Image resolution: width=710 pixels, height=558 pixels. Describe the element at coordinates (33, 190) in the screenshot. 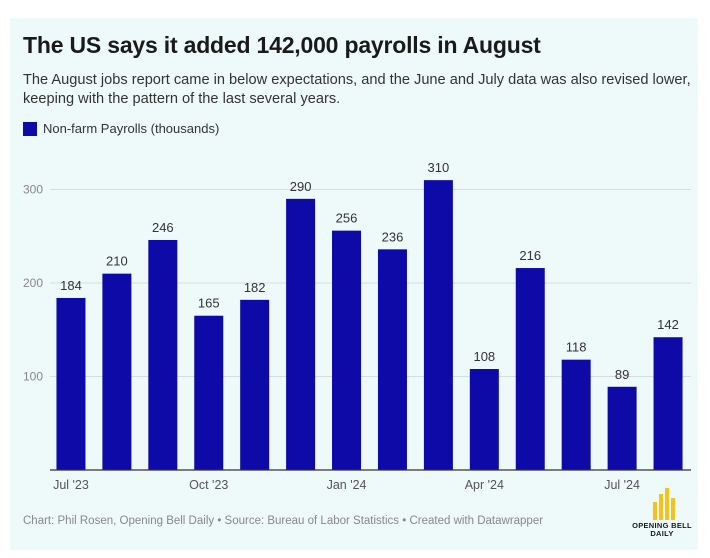

I see `y-tick-label: 300` at that location.